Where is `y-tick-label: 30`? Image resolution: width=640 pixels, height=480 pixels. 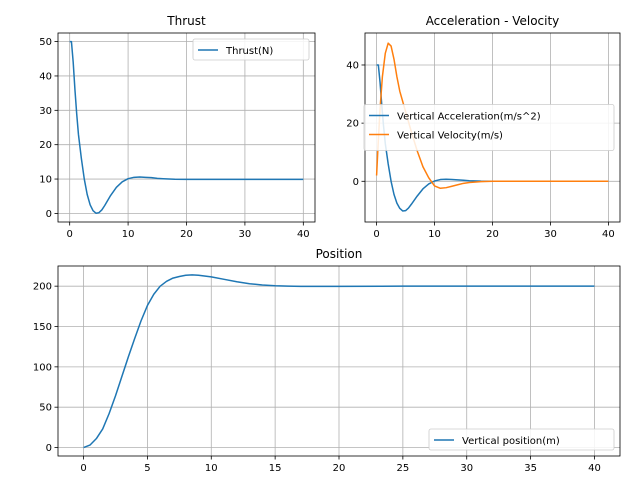 y-tick-label: 30 is located at coordinates (45, 111).